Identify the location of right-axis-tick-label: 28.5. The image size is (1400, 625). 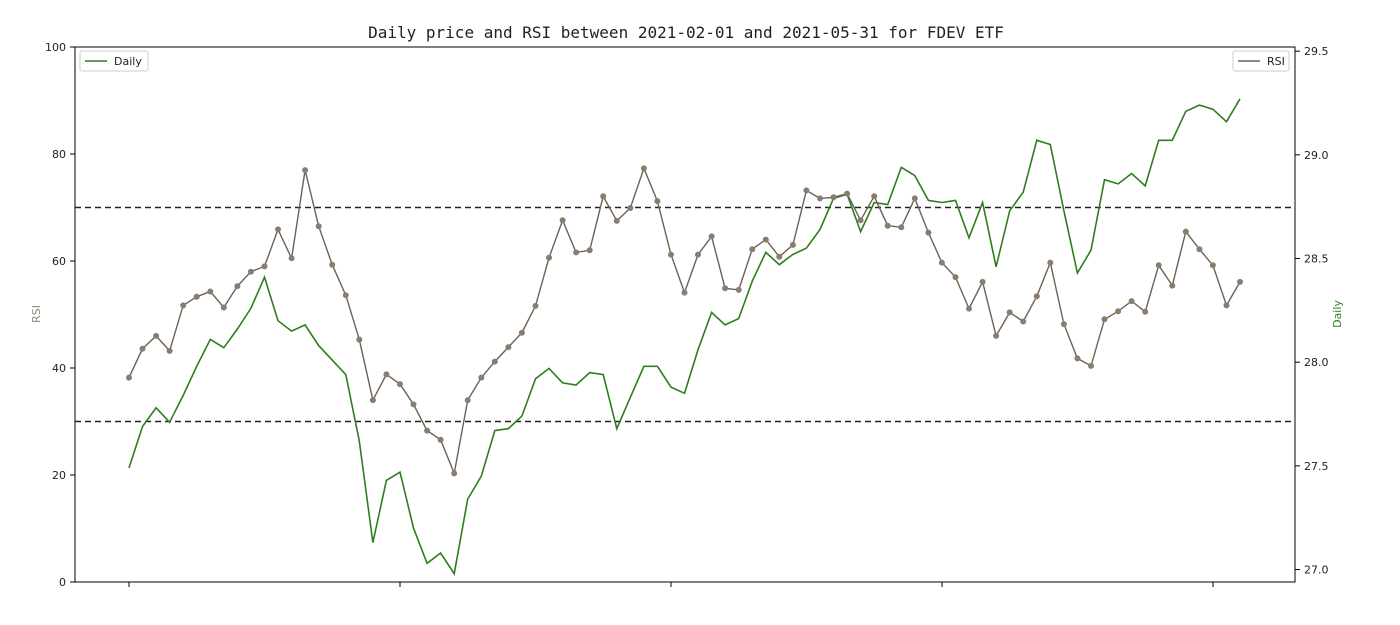
(1316, 259).